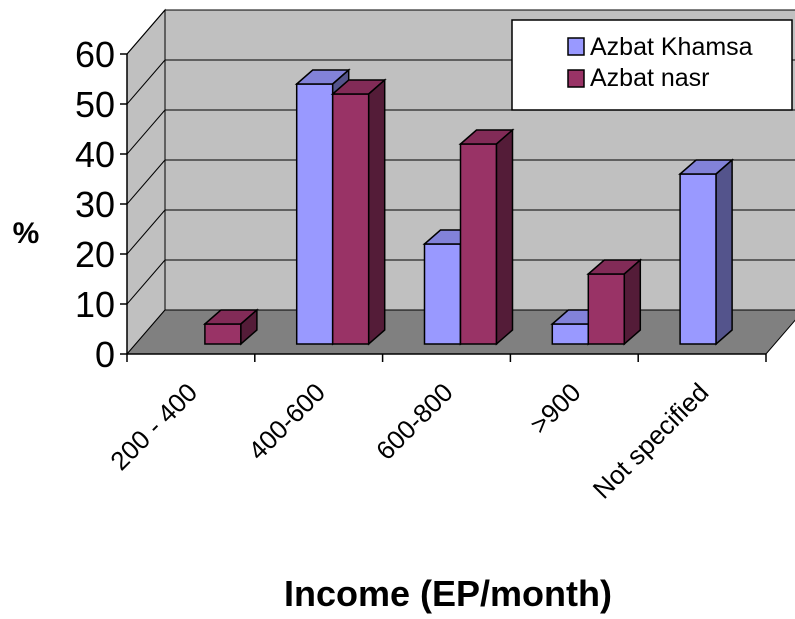 The height and width of the screenshot is (619, 795). Describe the element at coordinates (698, 259) in the screenshot. I see `bar-azbat-khamsa-not-specified-front` at that location.